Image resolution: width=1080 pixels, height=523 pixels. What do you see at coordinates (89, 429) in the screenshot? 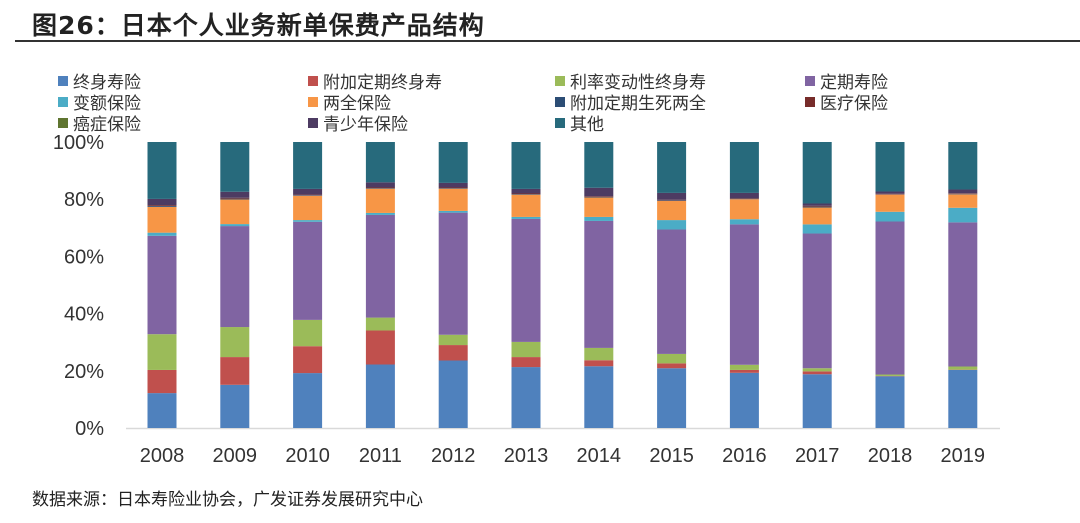
I see `y-tick-label: 0%` at bounding box center [89, 429].